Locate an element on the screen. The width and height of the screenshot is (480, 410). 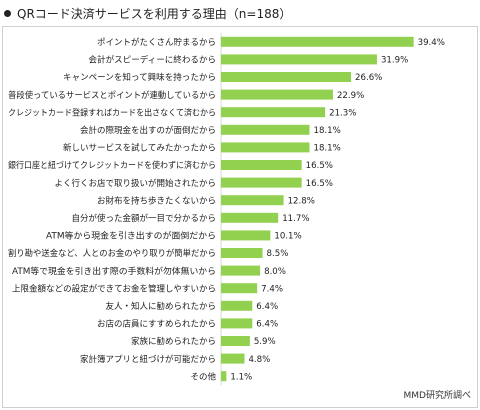
category-label: お財布を持ち歩きたくないから is located at coordinates (156, 200).